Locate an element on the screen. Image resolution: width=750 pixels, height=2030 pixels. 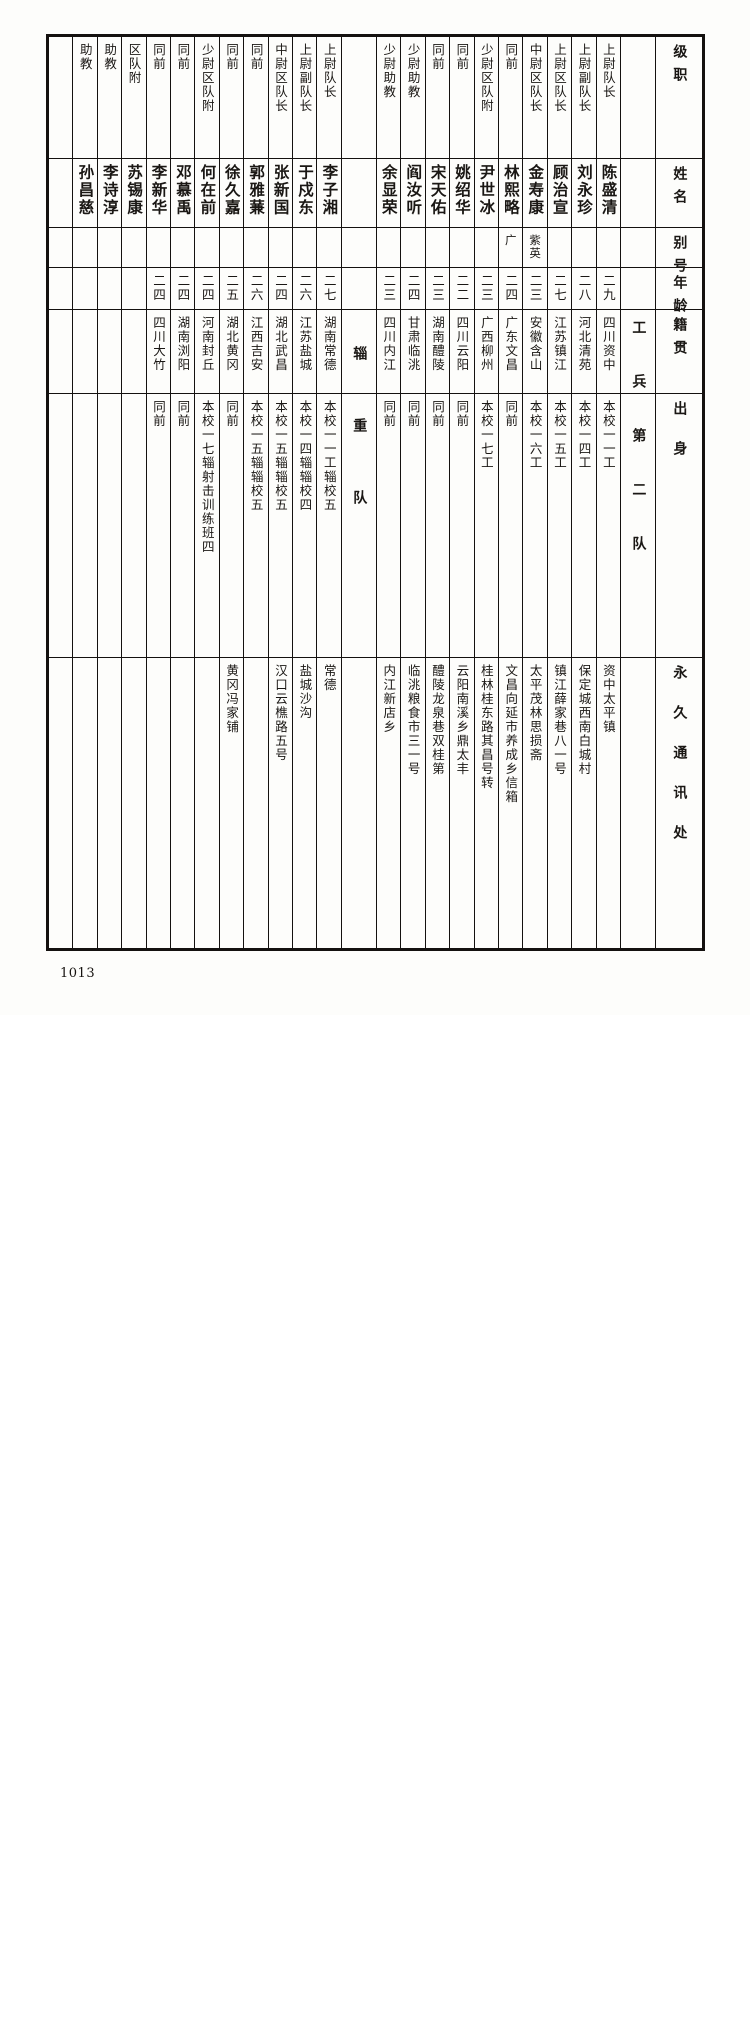
cell-bg: 本校一五工 is located at coordinates (559, 525).